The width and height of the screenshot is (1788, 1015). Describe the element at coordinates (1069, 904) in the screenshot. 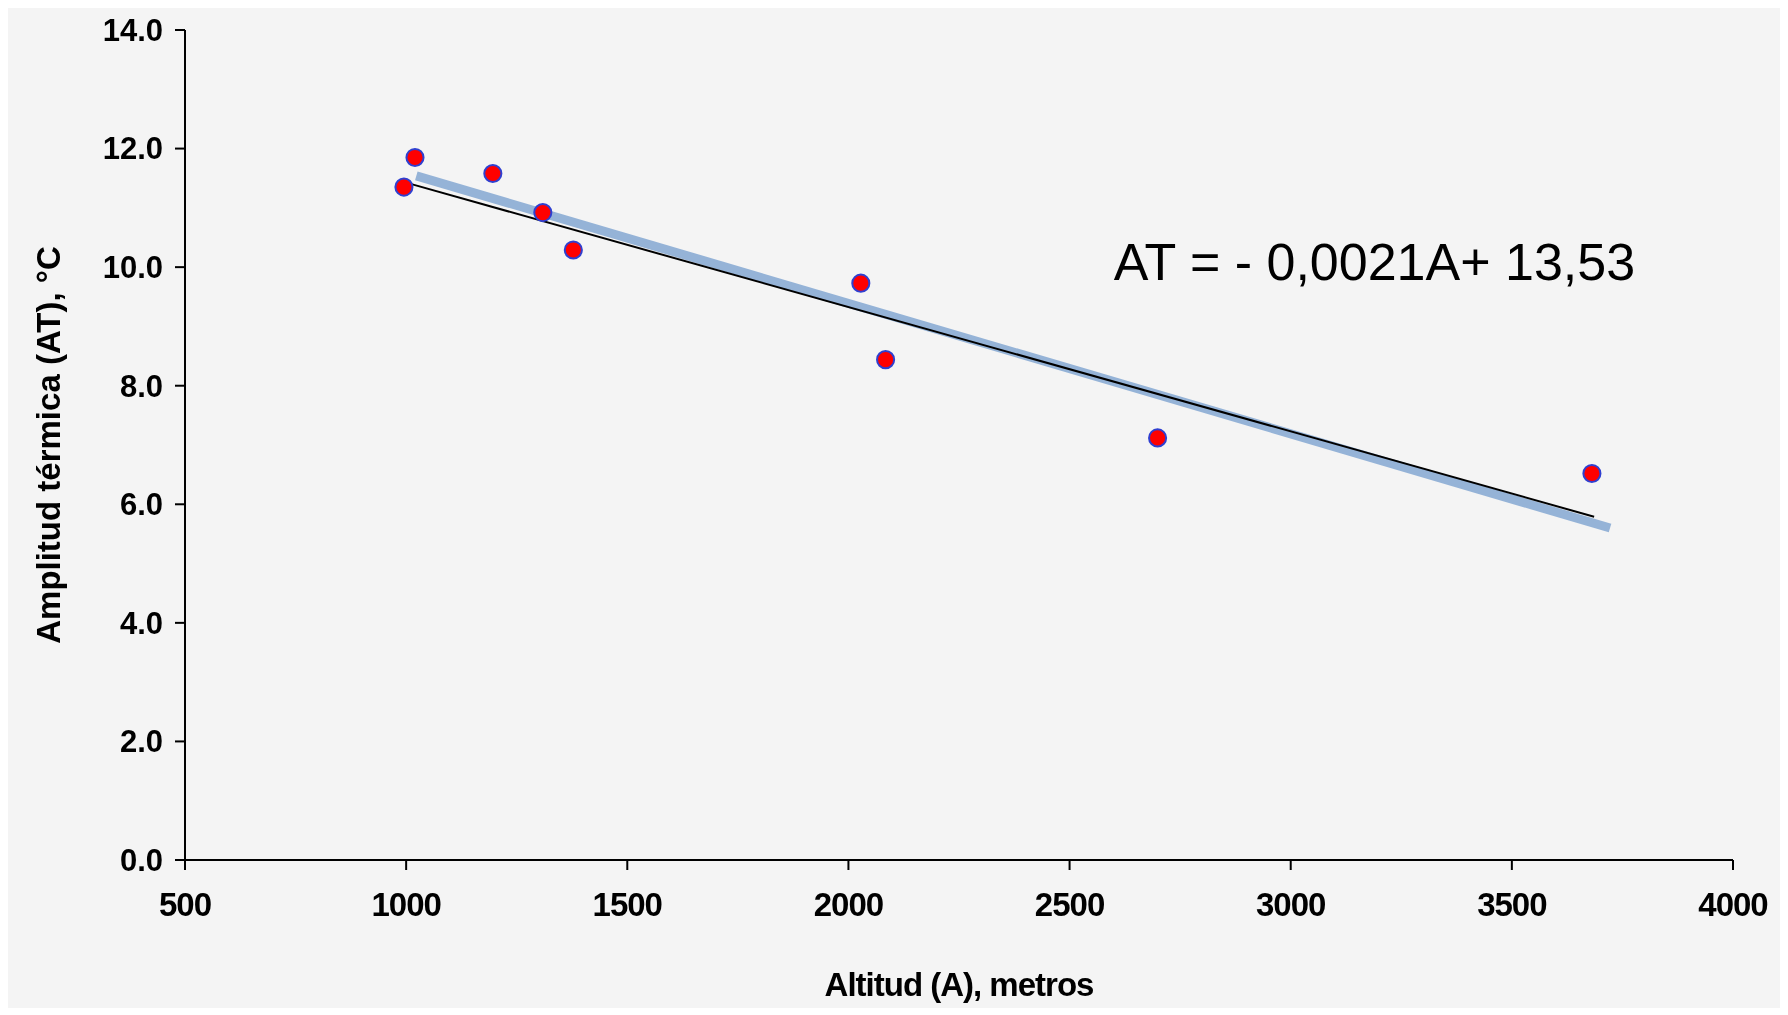

I see `x-tick-label: 2500` at that location.